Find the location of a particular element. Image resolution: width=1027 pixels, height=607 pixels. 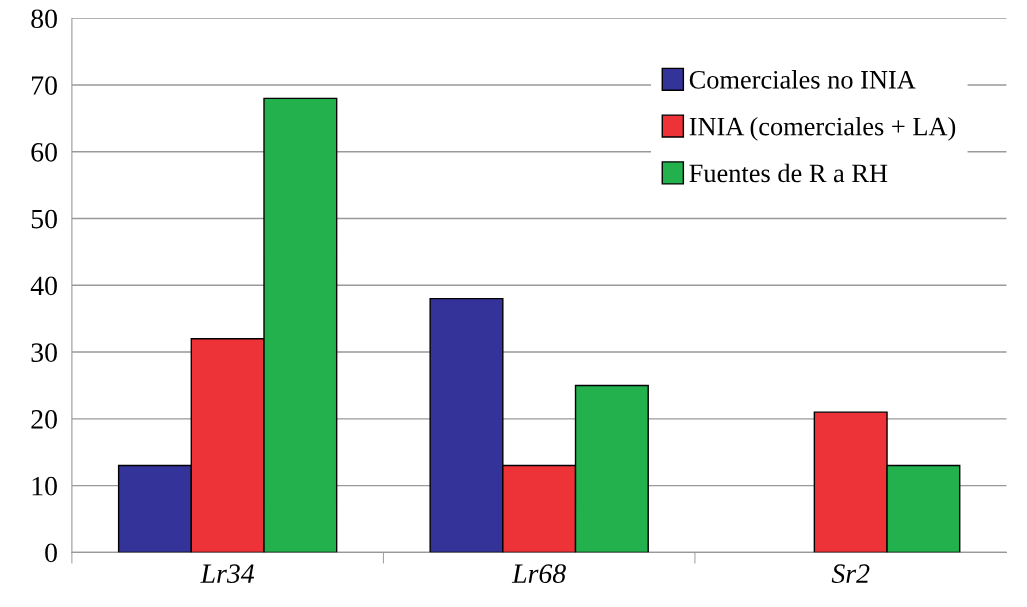

y-tick-label: 70 is located at coordinates (44, 85).